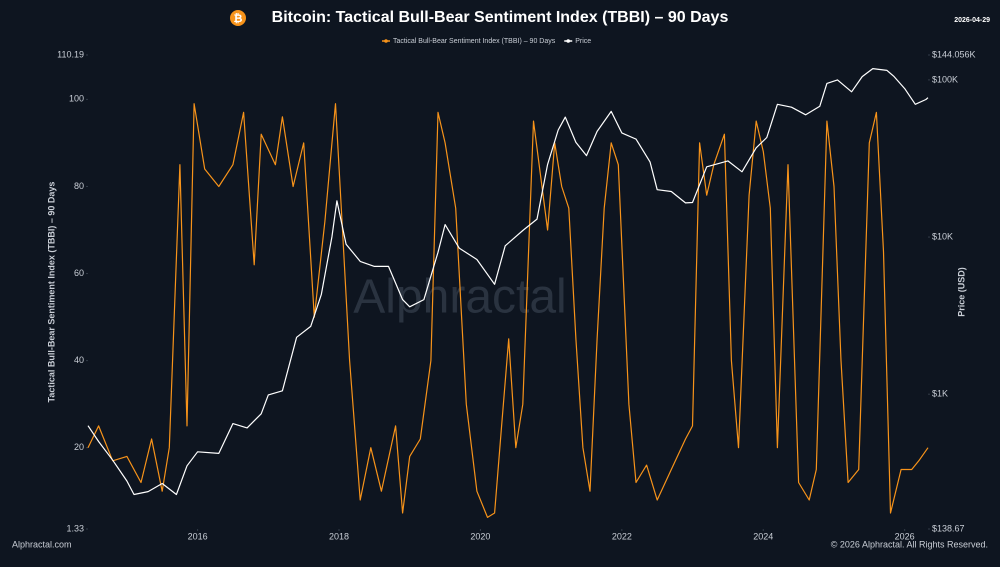 The width and height of the screenshot is (1000, 567). What do you see at coordinates (339, 536) in the screenshot?
I see `x-tick-label: 2018` at bounding box center [339, 536].